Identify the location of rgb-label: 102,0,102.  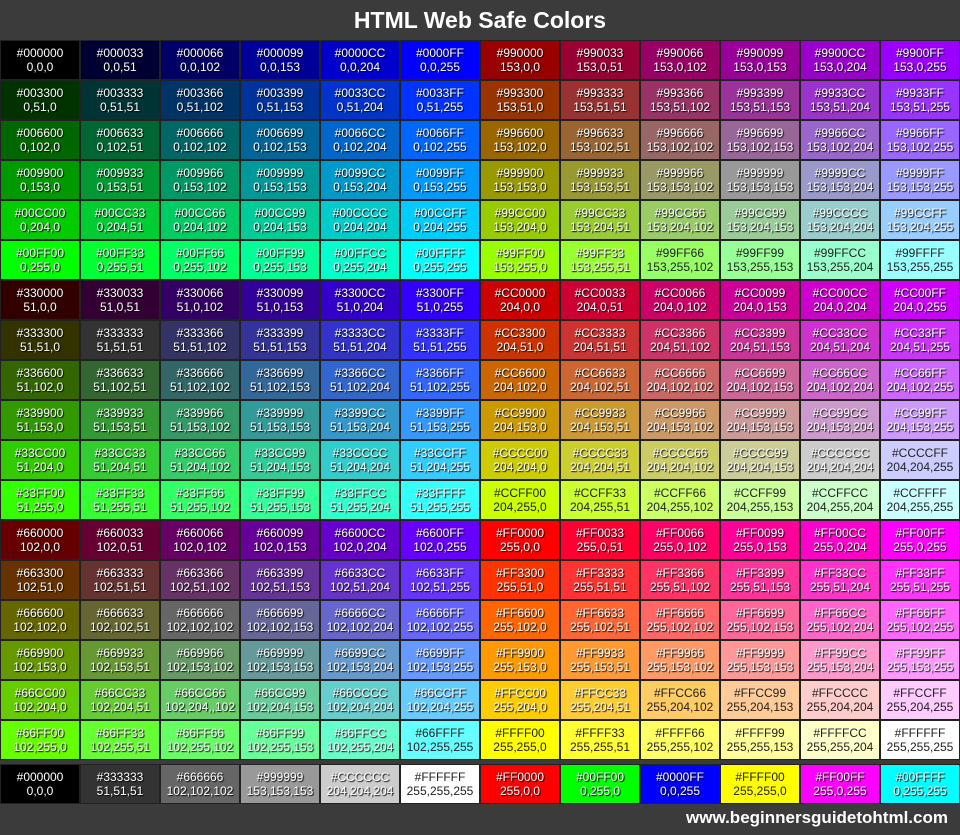
(200, 547).